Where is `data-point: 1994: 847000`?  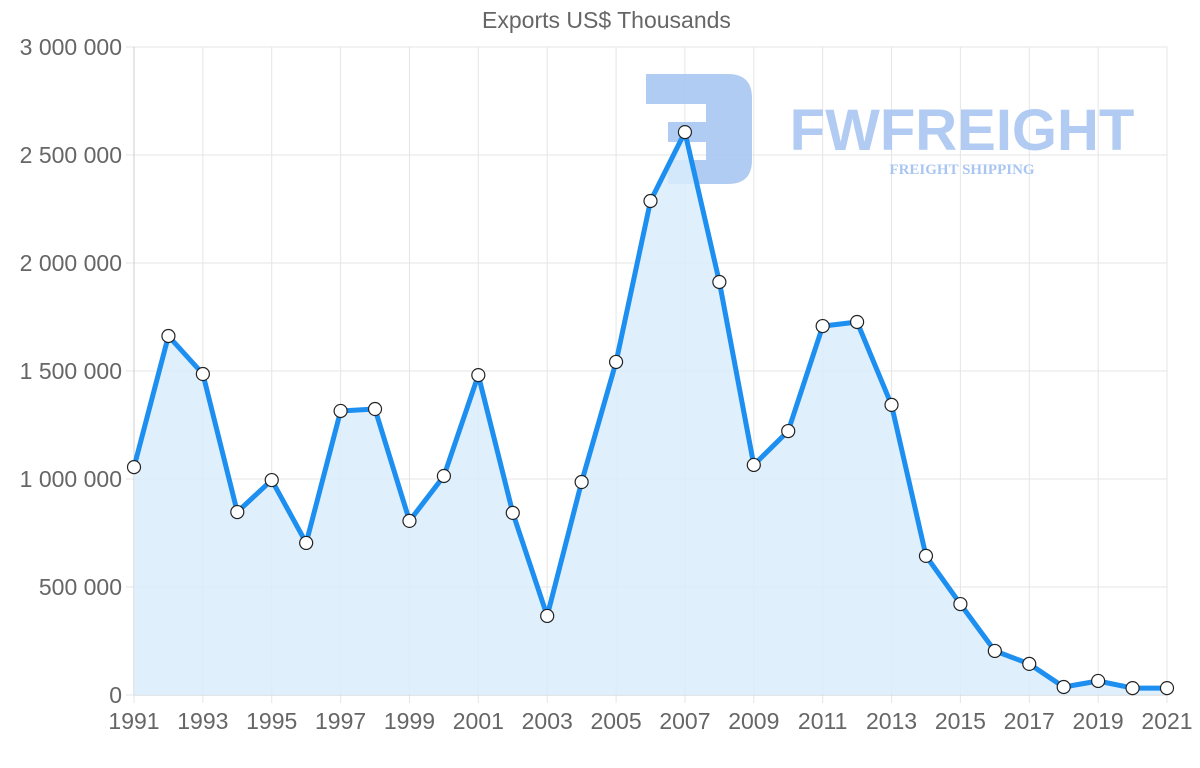 data-point: 1994: 847000 is located at coordinates (237, 512).